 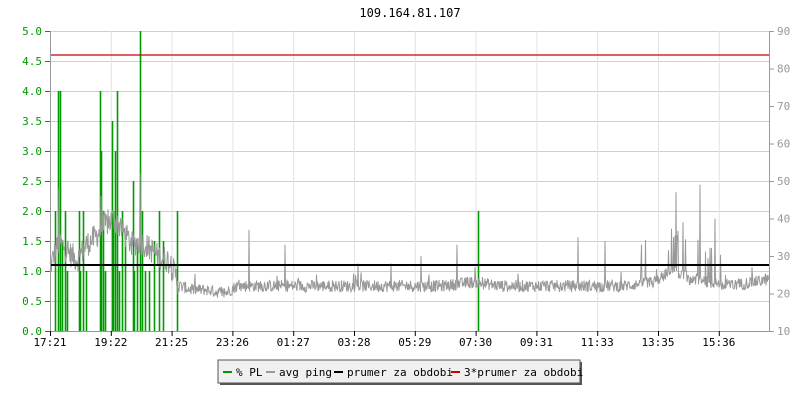 I want to click on left-tick-label: 2.5, so click(x=32, y=181).